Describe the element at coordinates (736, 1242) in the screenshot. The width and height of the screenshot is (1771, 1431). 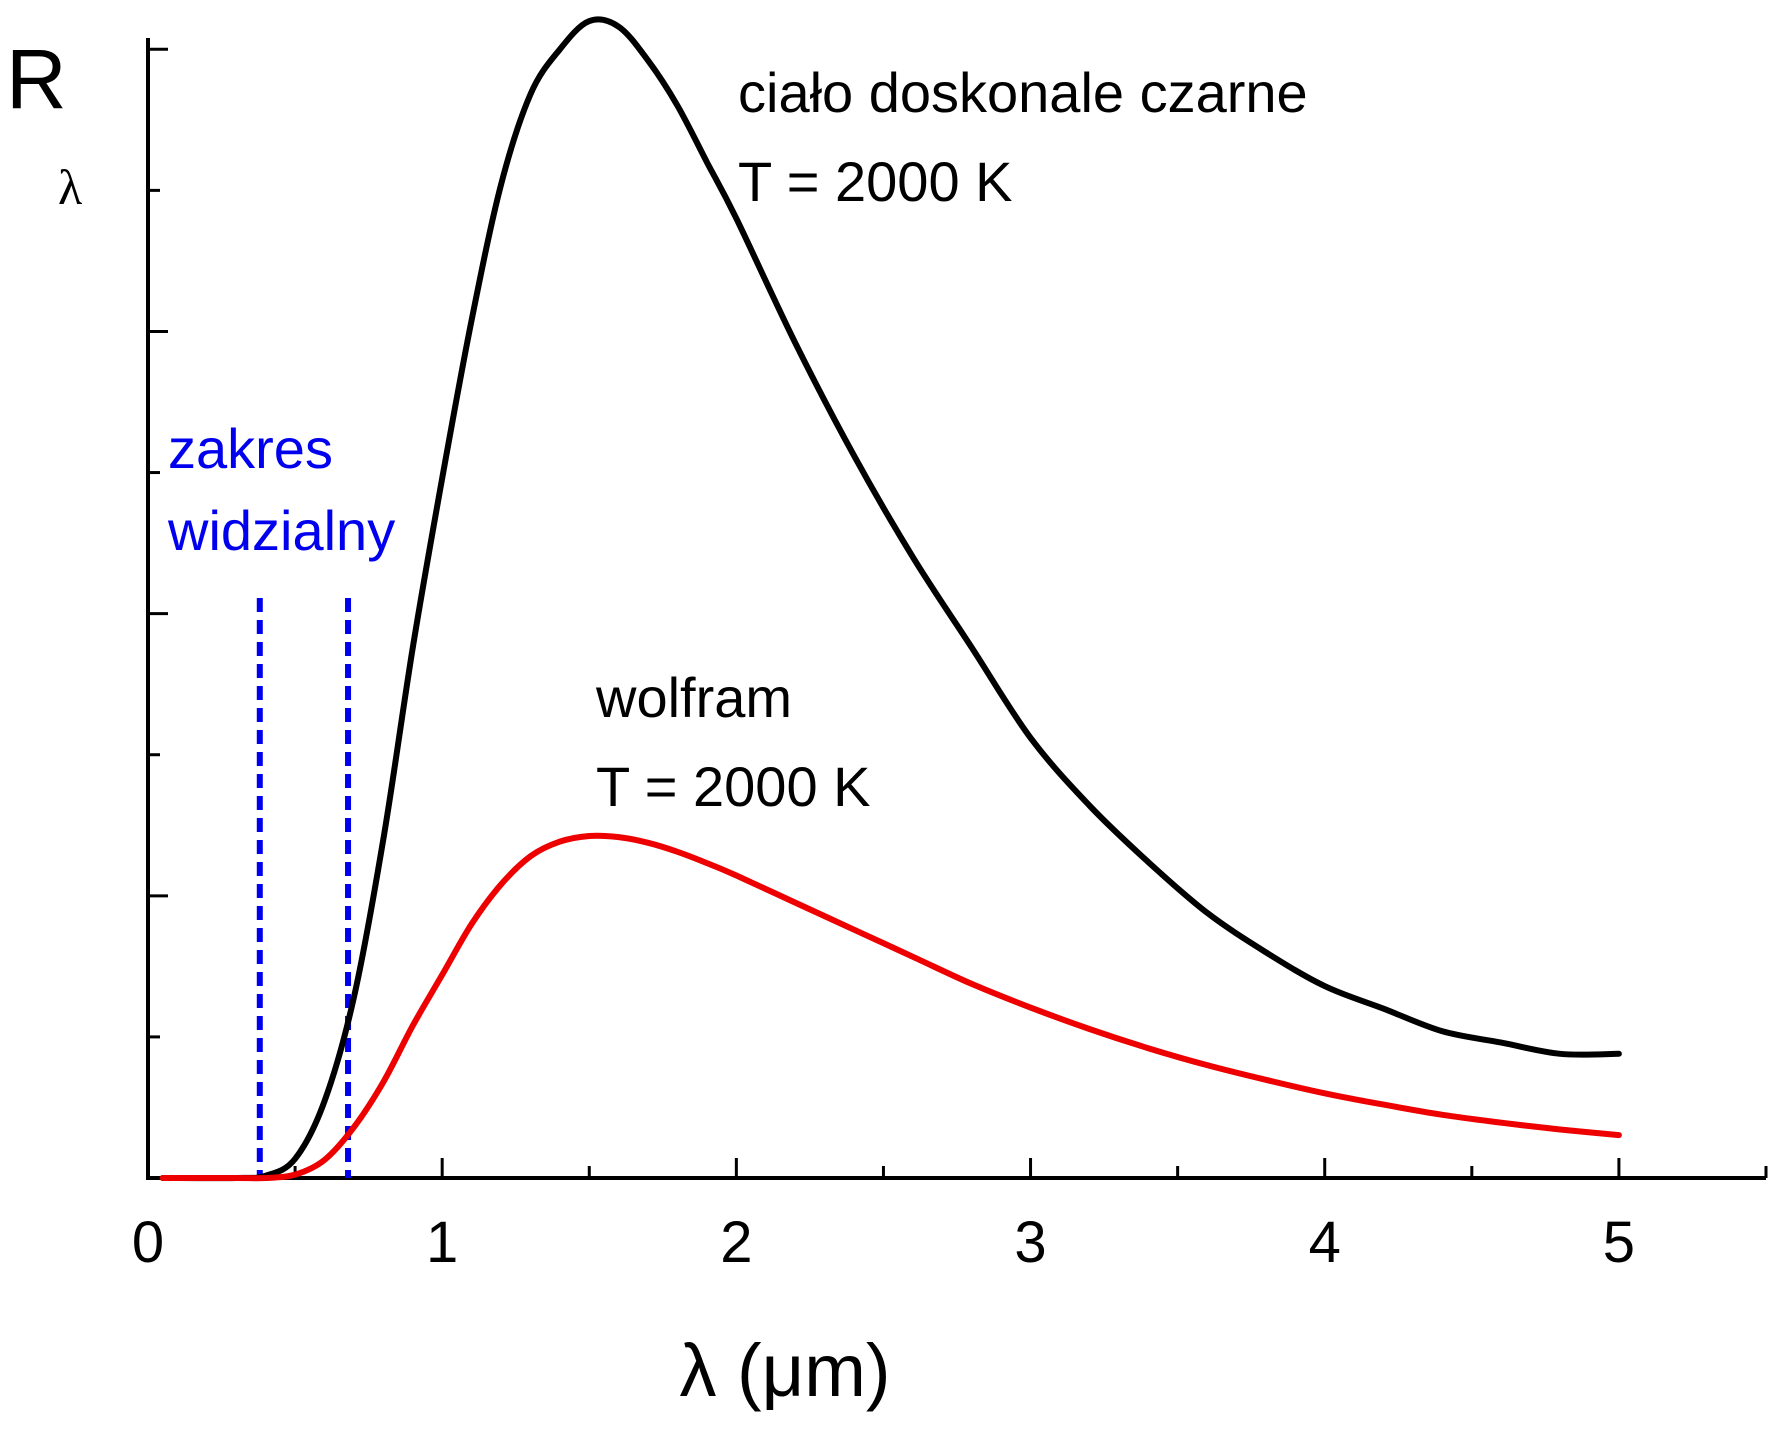
I see `x-tick-label: 2` at that location.